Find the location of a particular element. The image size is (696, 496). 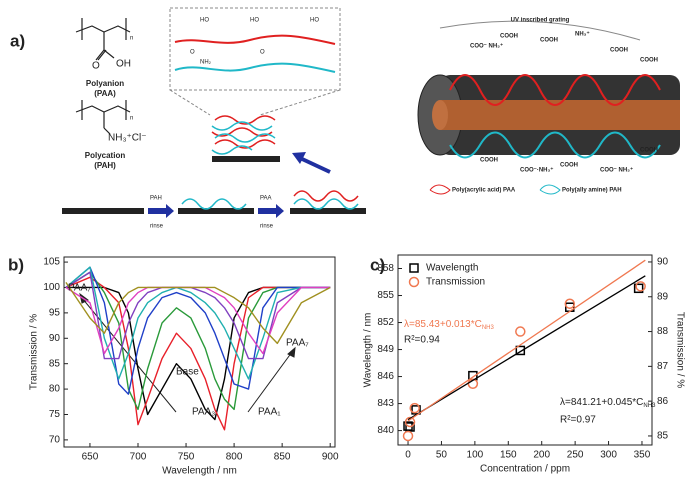

annotation: R²=0.94 is located at coordinates (422, 340).